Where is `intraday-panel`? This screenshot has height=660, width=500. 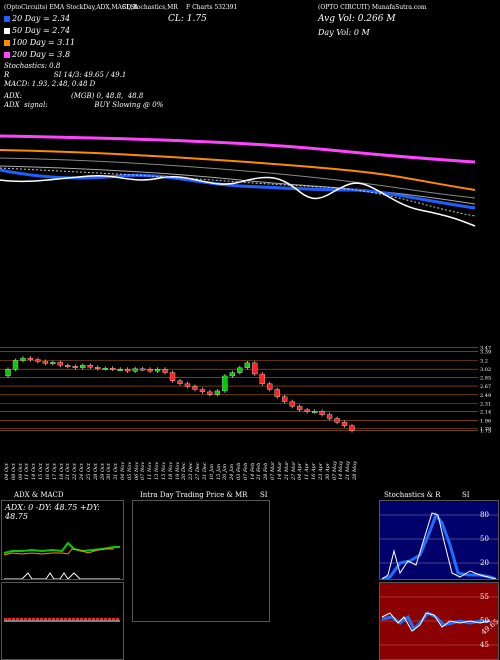
intraday-panel is located at coordinates (201, 561).